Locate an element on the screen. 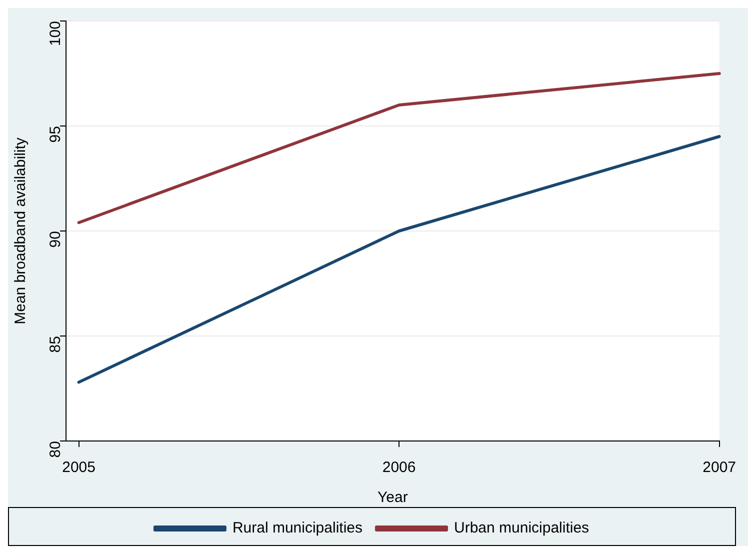  x-axis-title: Year is located at coordinates (393, 497).